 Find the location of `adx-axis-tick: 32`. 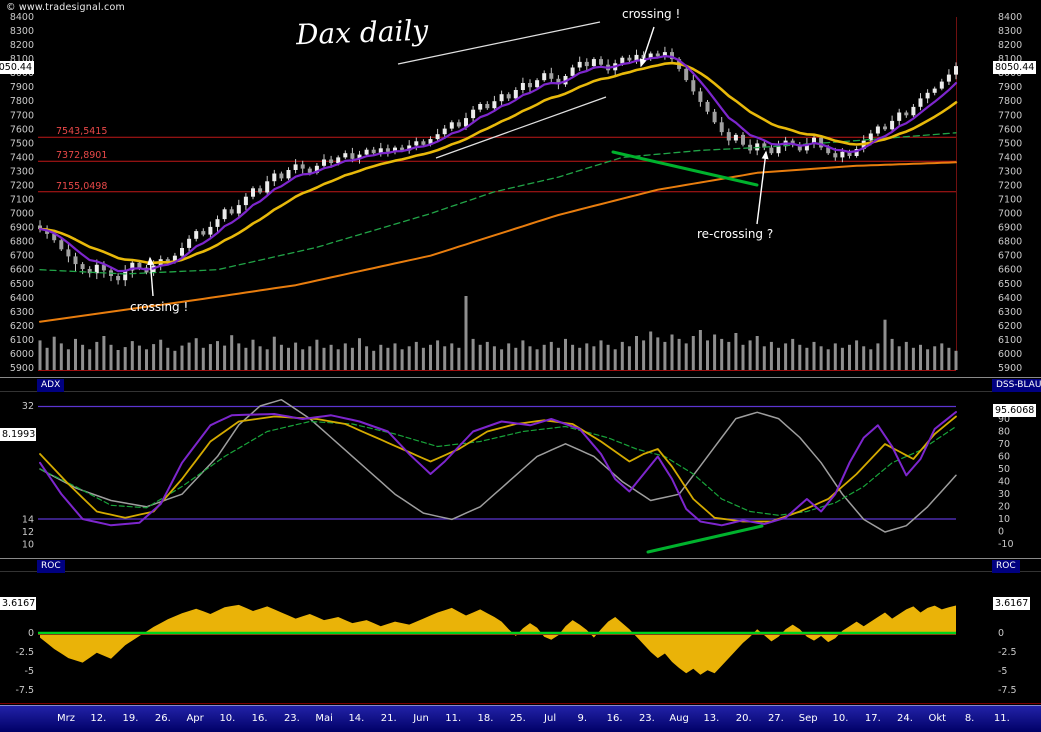

adx-axis-tick: 32 is located at coordinates (28, 406).